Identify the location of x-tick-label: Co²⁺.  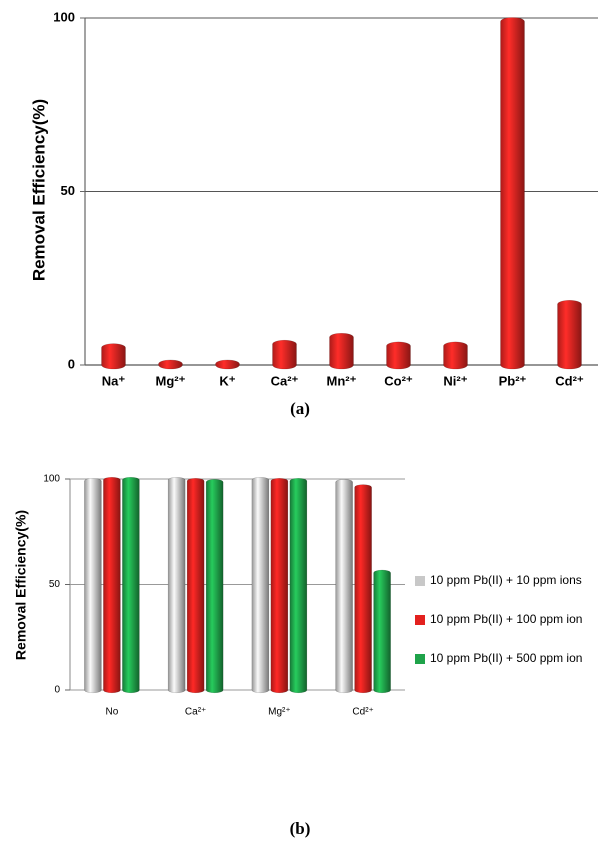
(398, 380).